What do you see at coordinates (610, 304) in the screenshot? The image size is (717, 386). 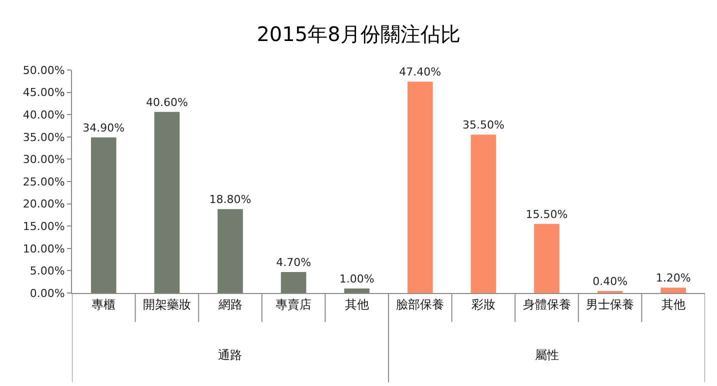 I see `x-tick-label: 男士保養` at bounding box center [610, 304].